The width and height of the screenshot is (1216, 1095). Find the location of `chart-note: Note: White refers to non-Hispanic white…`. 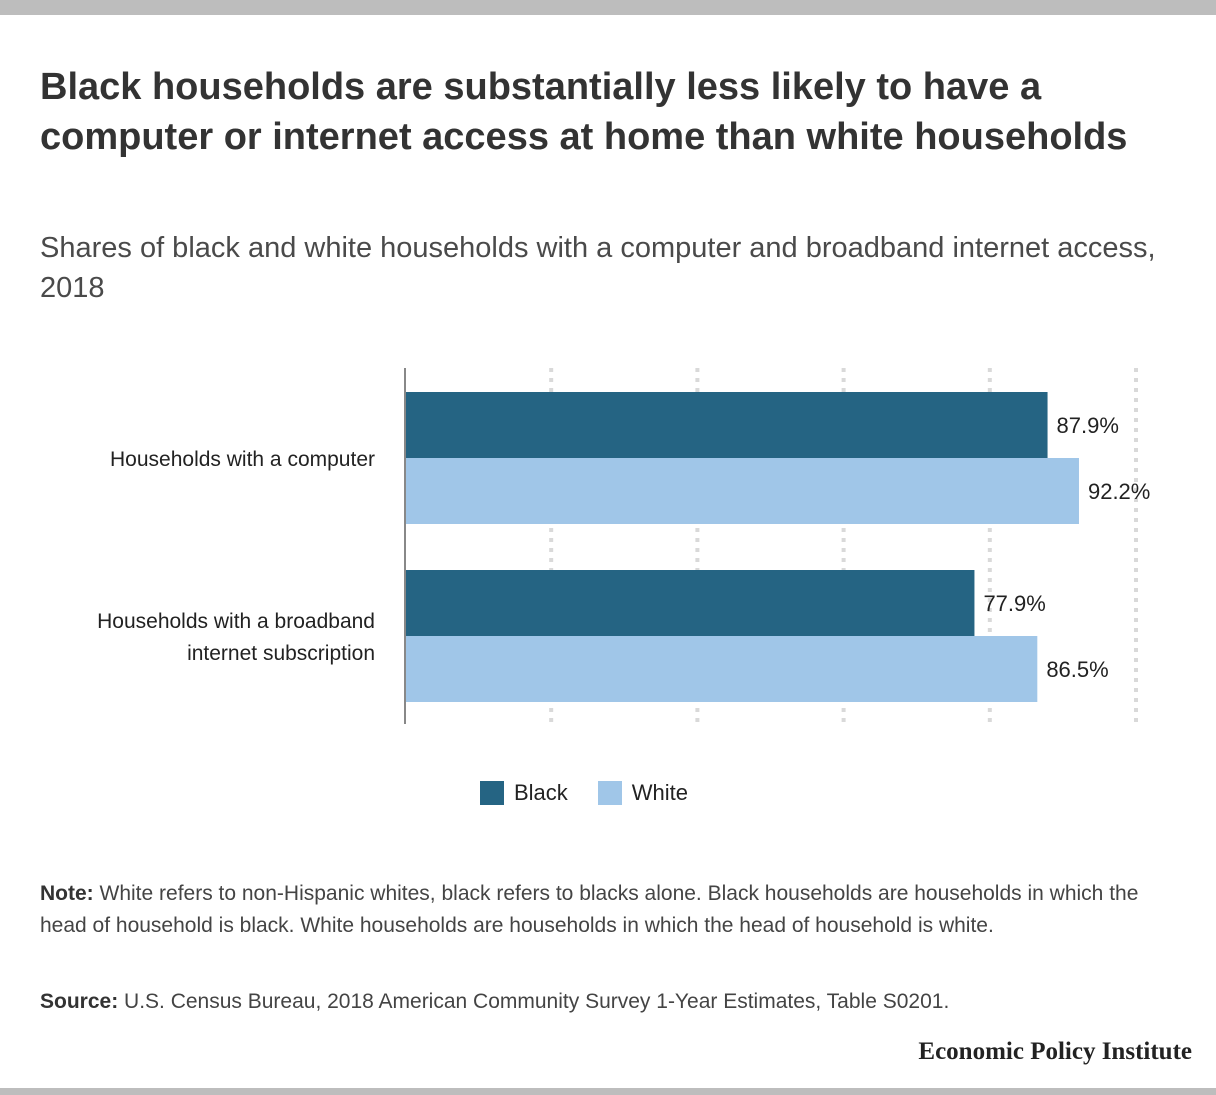

chart-note: Note: White refers to non-Hispanic white… is located at coordinates (615, 910).